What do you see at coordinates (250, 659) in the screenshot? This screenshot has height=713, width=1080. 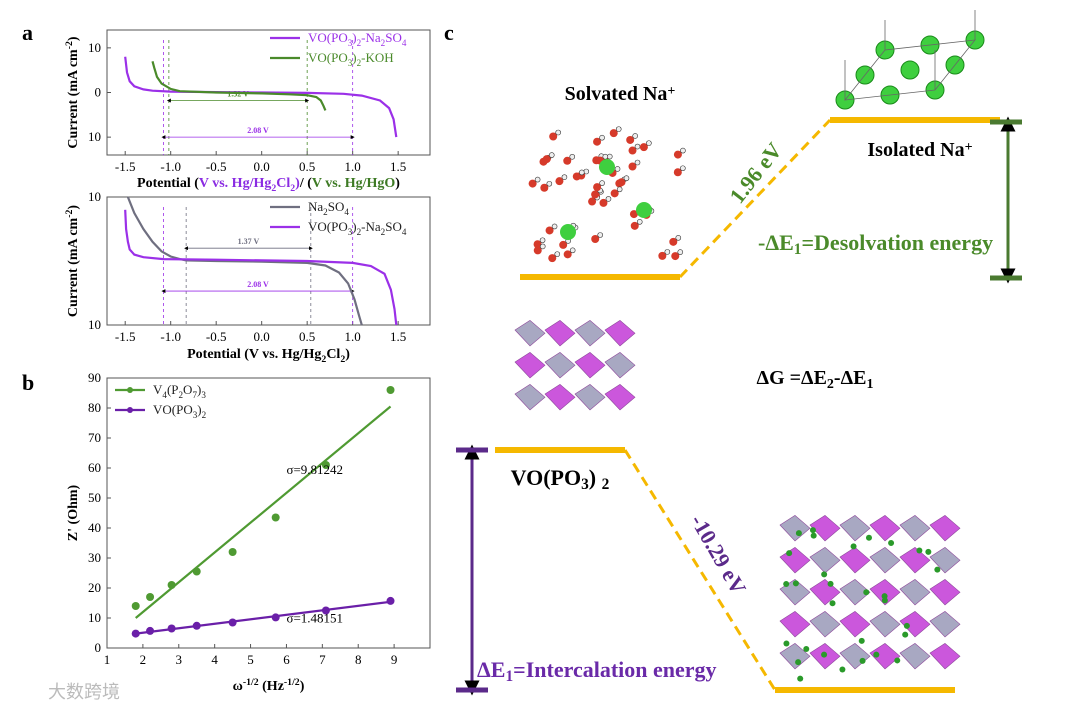 I see `x-tick-label: 5` at bounding box center [250, 659].